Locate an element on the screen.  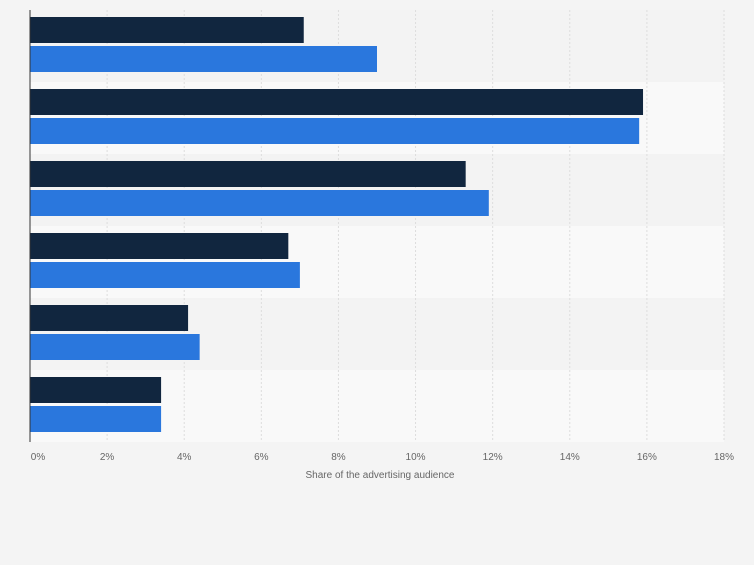
x-tick-label: 14% is located at coordinates (570, 457).